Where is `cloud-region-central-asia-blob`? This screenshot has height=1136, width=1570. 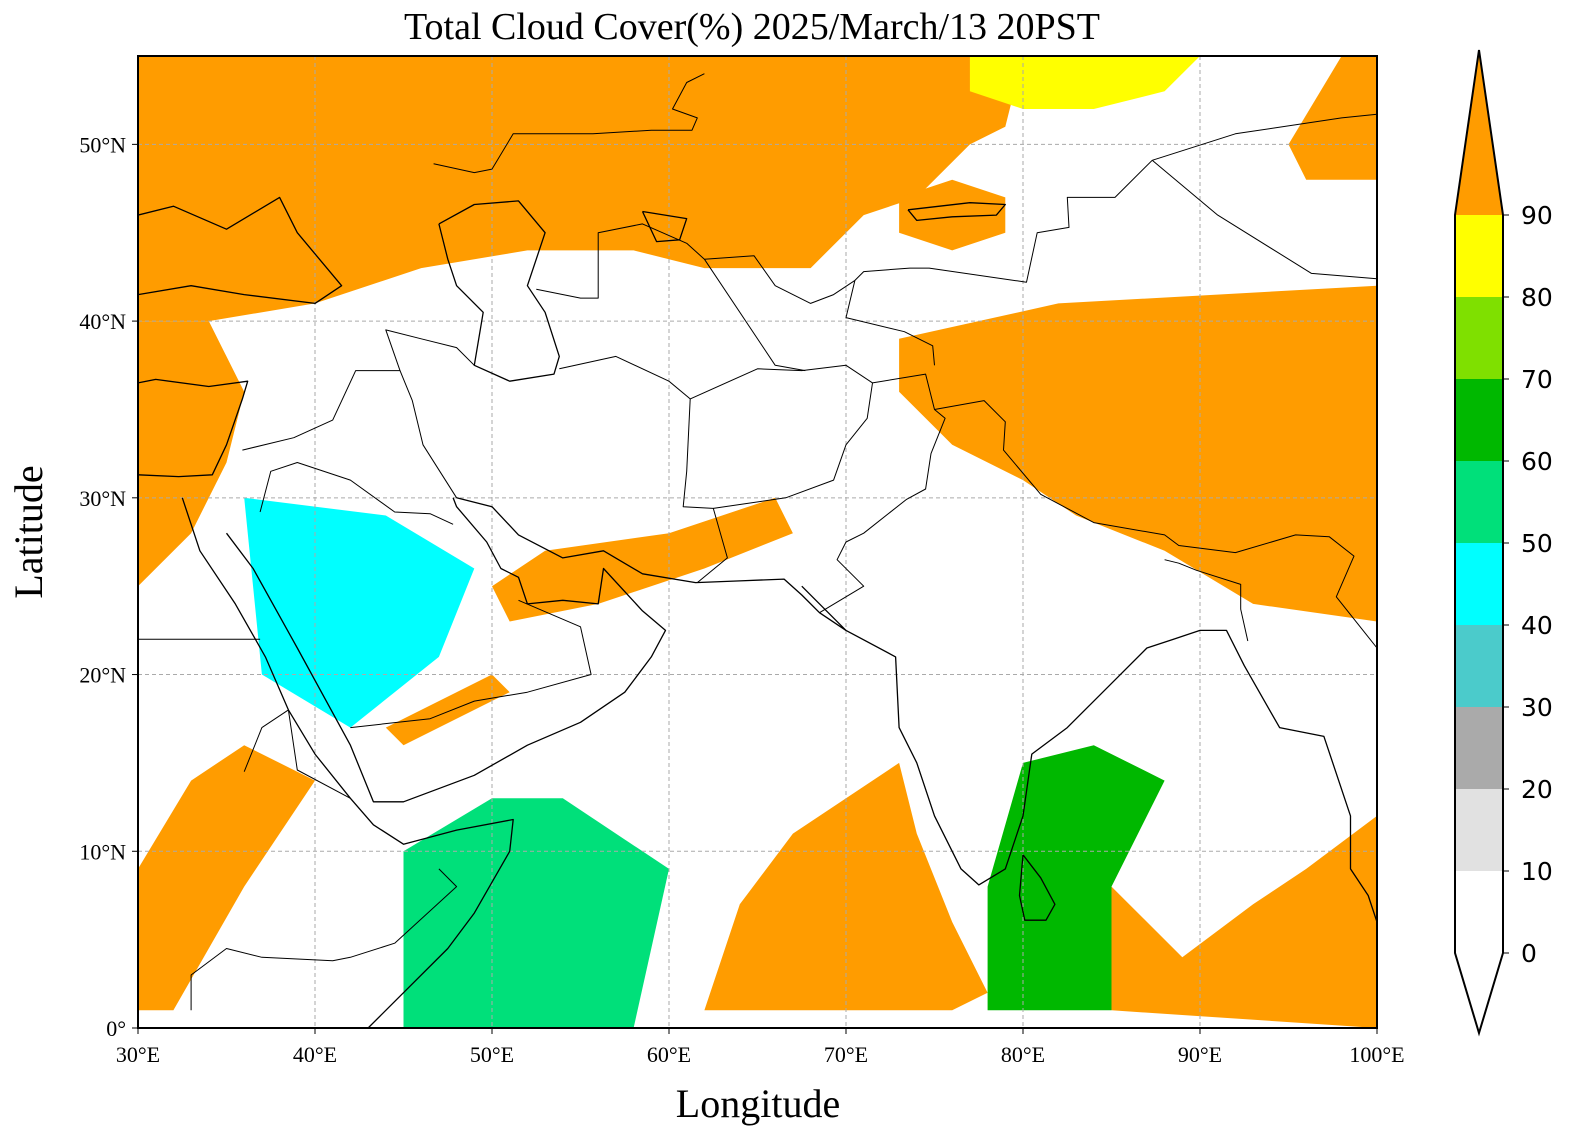 cloud-region-central-asia-blob is located at coordinates (952, 215).